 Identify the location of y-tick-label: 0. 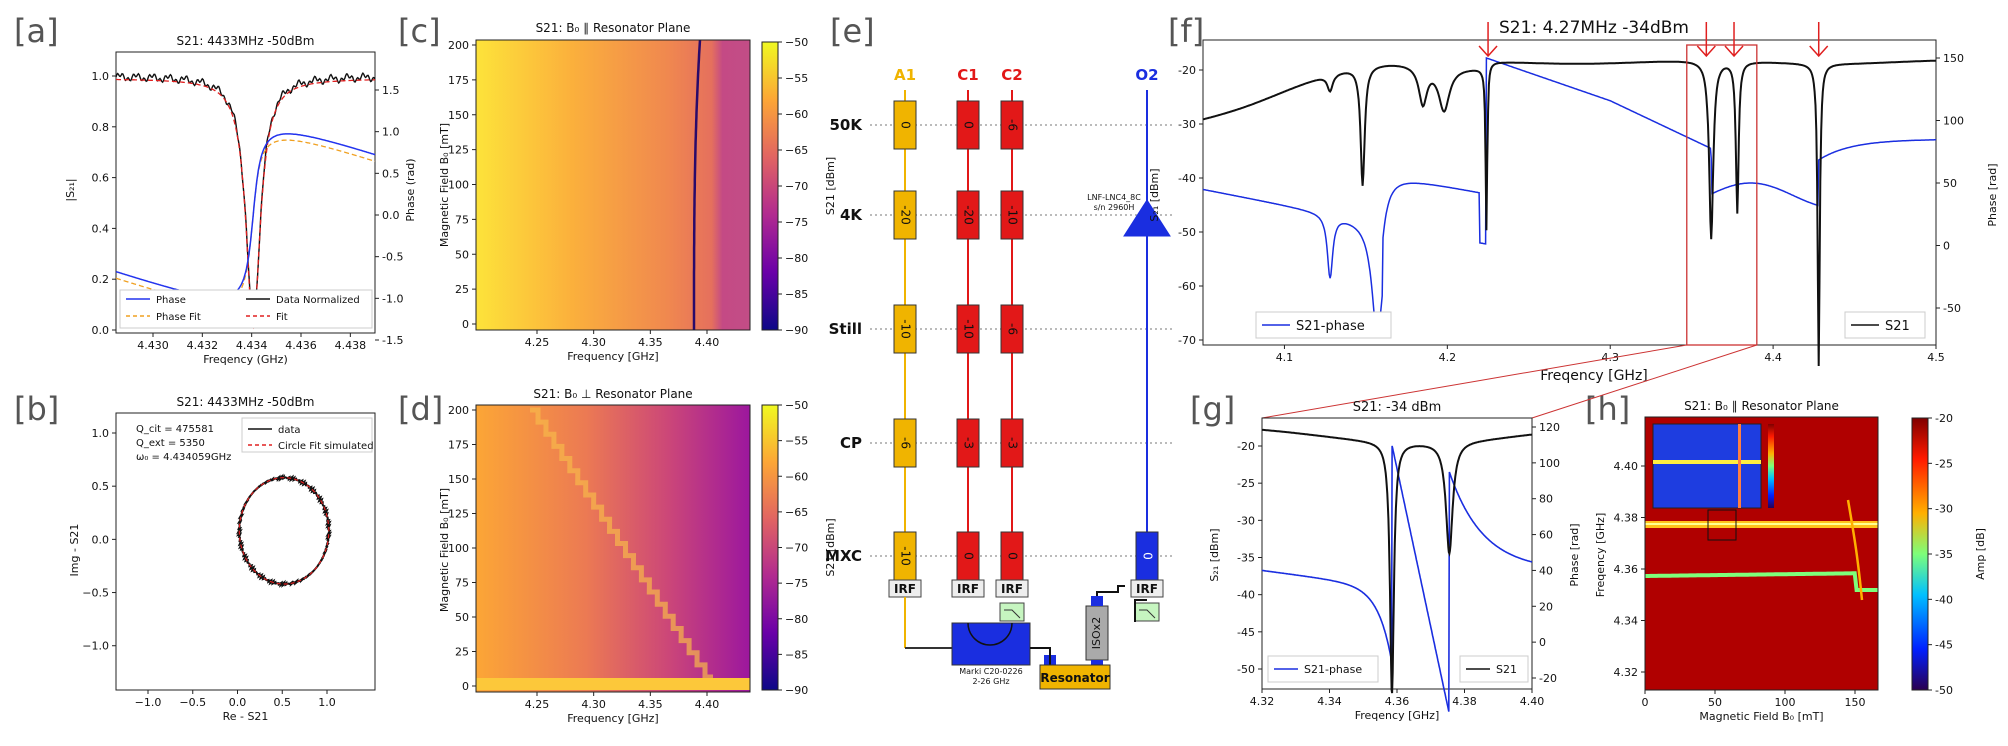
(1946, 246).